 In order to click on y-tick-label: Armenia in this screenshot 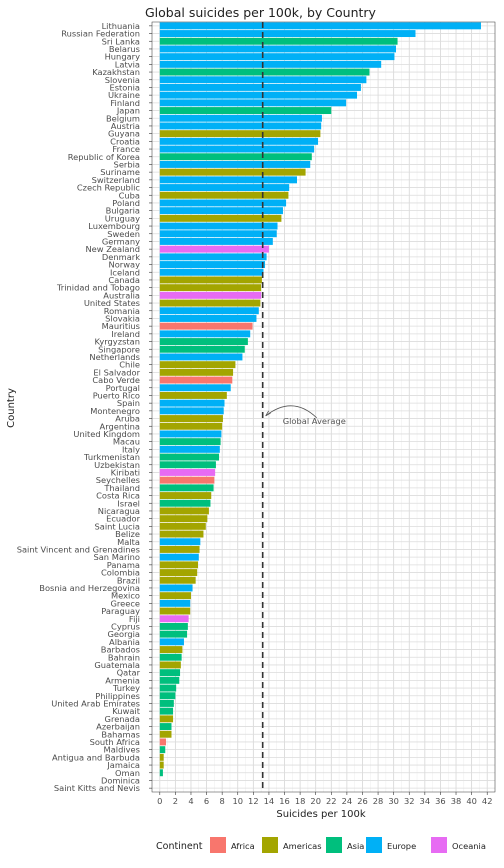, I will do `click(122, 680)`.